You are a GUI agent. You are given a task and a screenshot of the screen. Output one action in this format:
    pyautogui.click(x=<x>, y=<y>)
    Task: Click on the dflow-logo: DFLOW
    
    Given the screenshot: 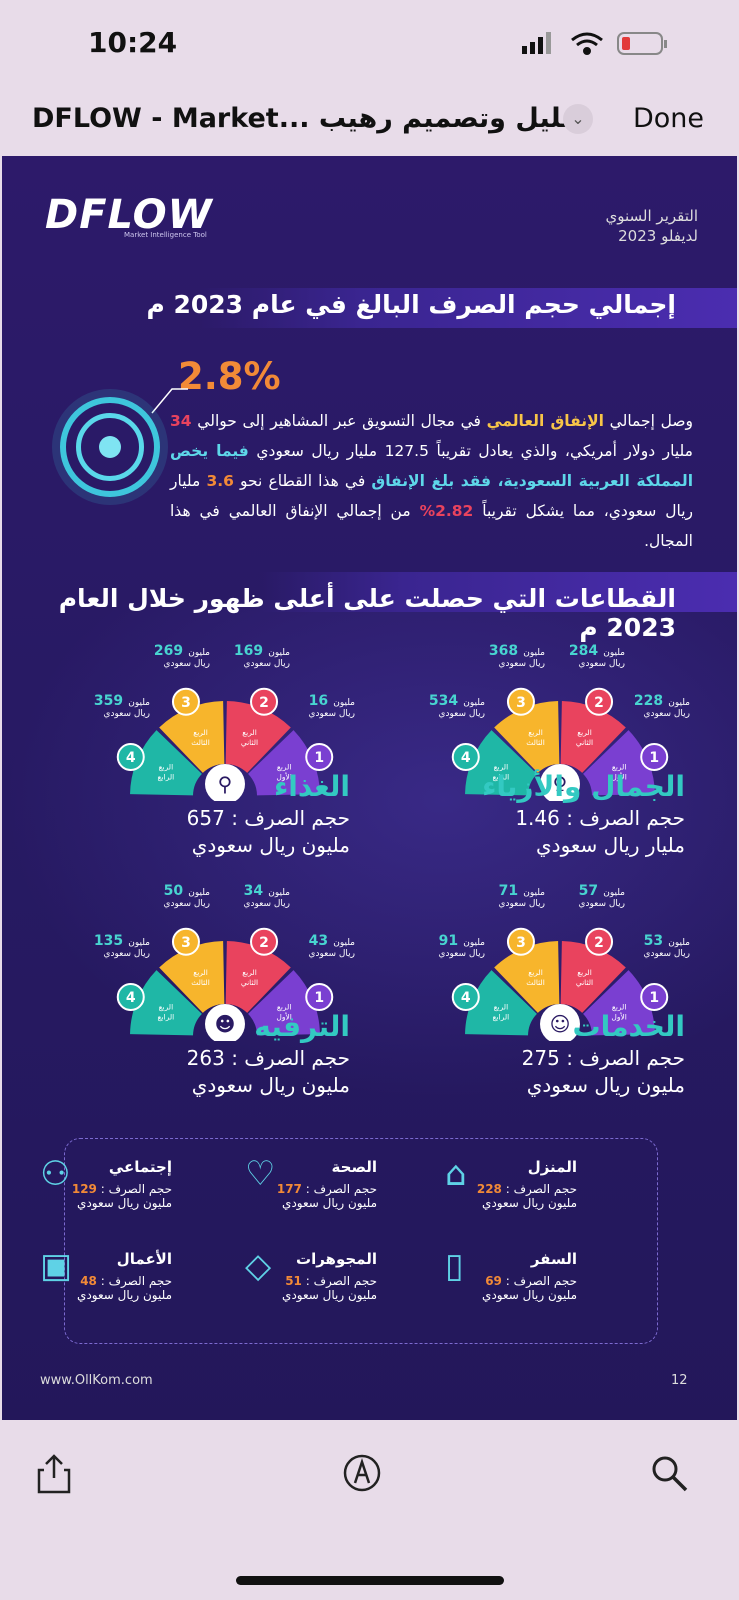 What is the action you would take?
    pyautogui.click(x=129, y=215)
    